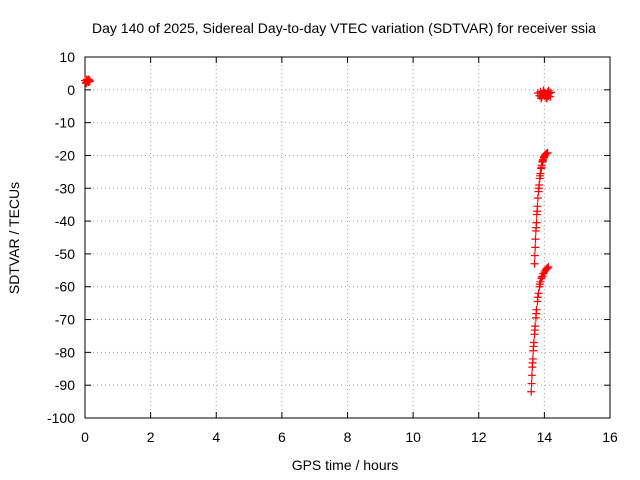 The height and width of the screenshot is (480, 640). What do you see at coordinates (216, 437) in the screenshot?
I see `x-tick-label: 4` at bounding box center [216, 437].